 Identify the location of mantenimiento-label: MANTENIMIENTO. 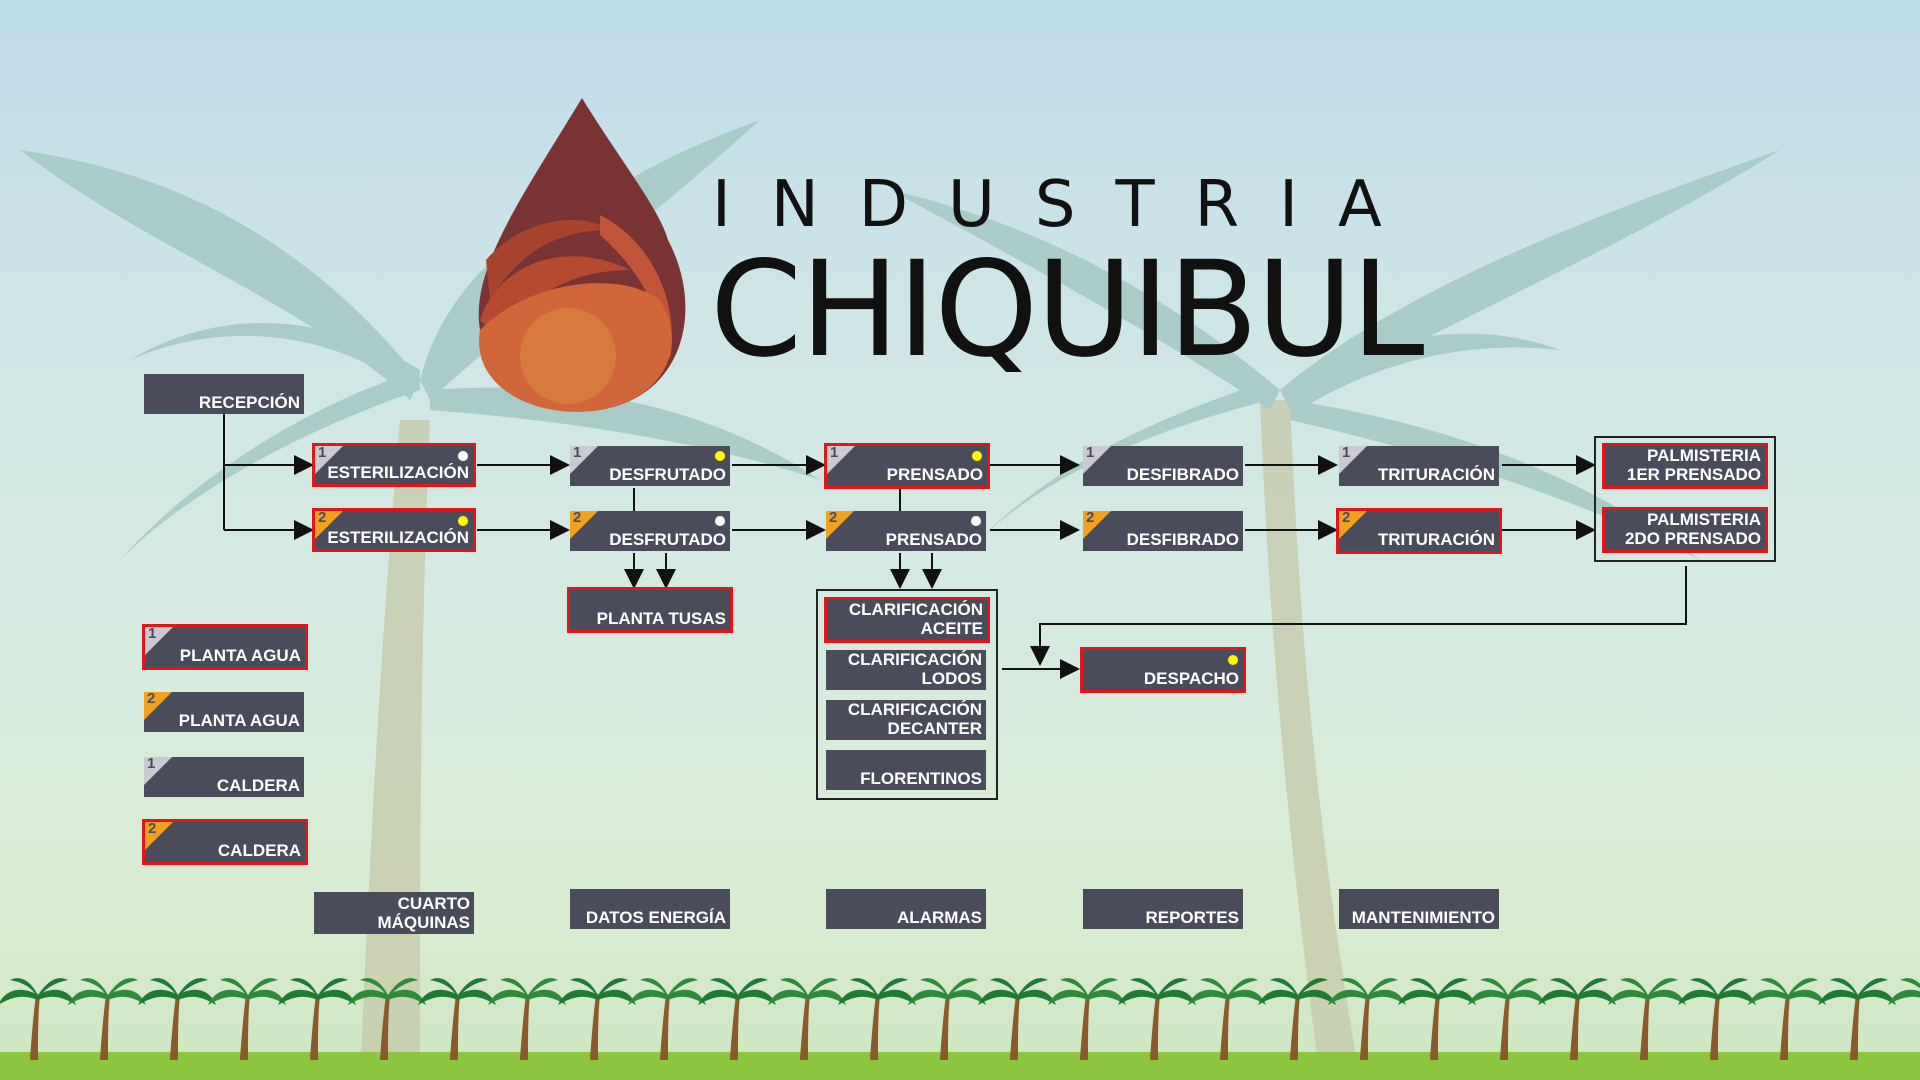
(1423, 917).